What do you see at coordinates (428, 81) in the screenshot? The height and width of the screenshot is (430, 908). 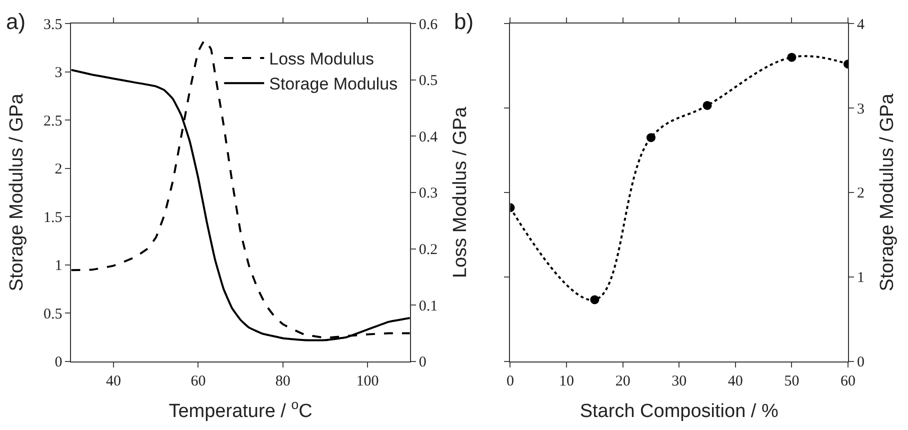 I see `y2-tick-label: 0.5` at bounding box center [428, 81].